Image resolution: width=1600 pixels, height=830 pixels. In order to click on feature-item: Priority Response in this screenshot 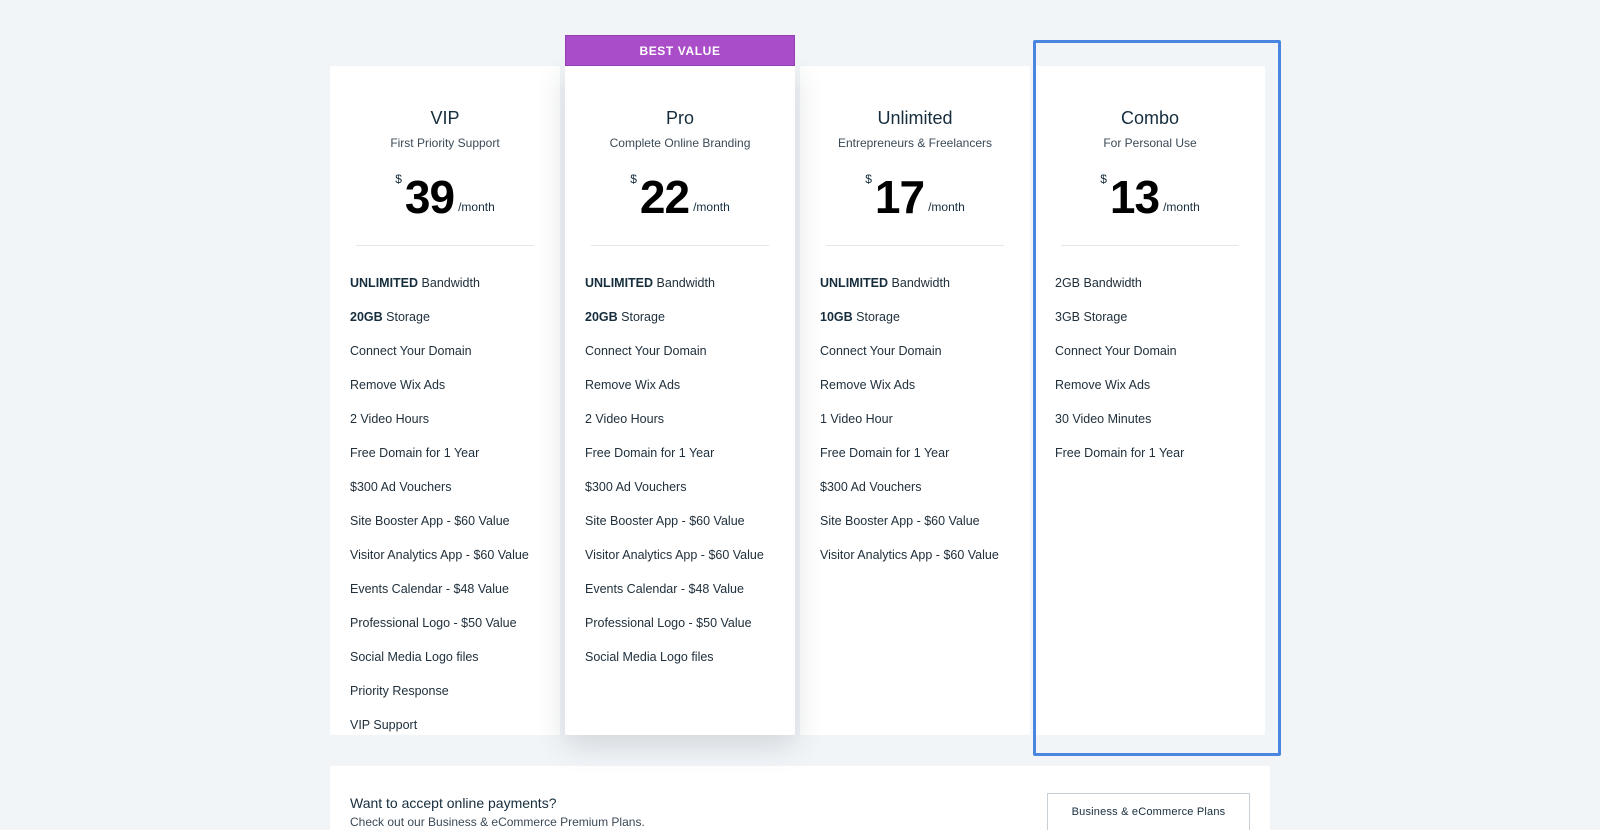, I will do `click(452, 701)`.